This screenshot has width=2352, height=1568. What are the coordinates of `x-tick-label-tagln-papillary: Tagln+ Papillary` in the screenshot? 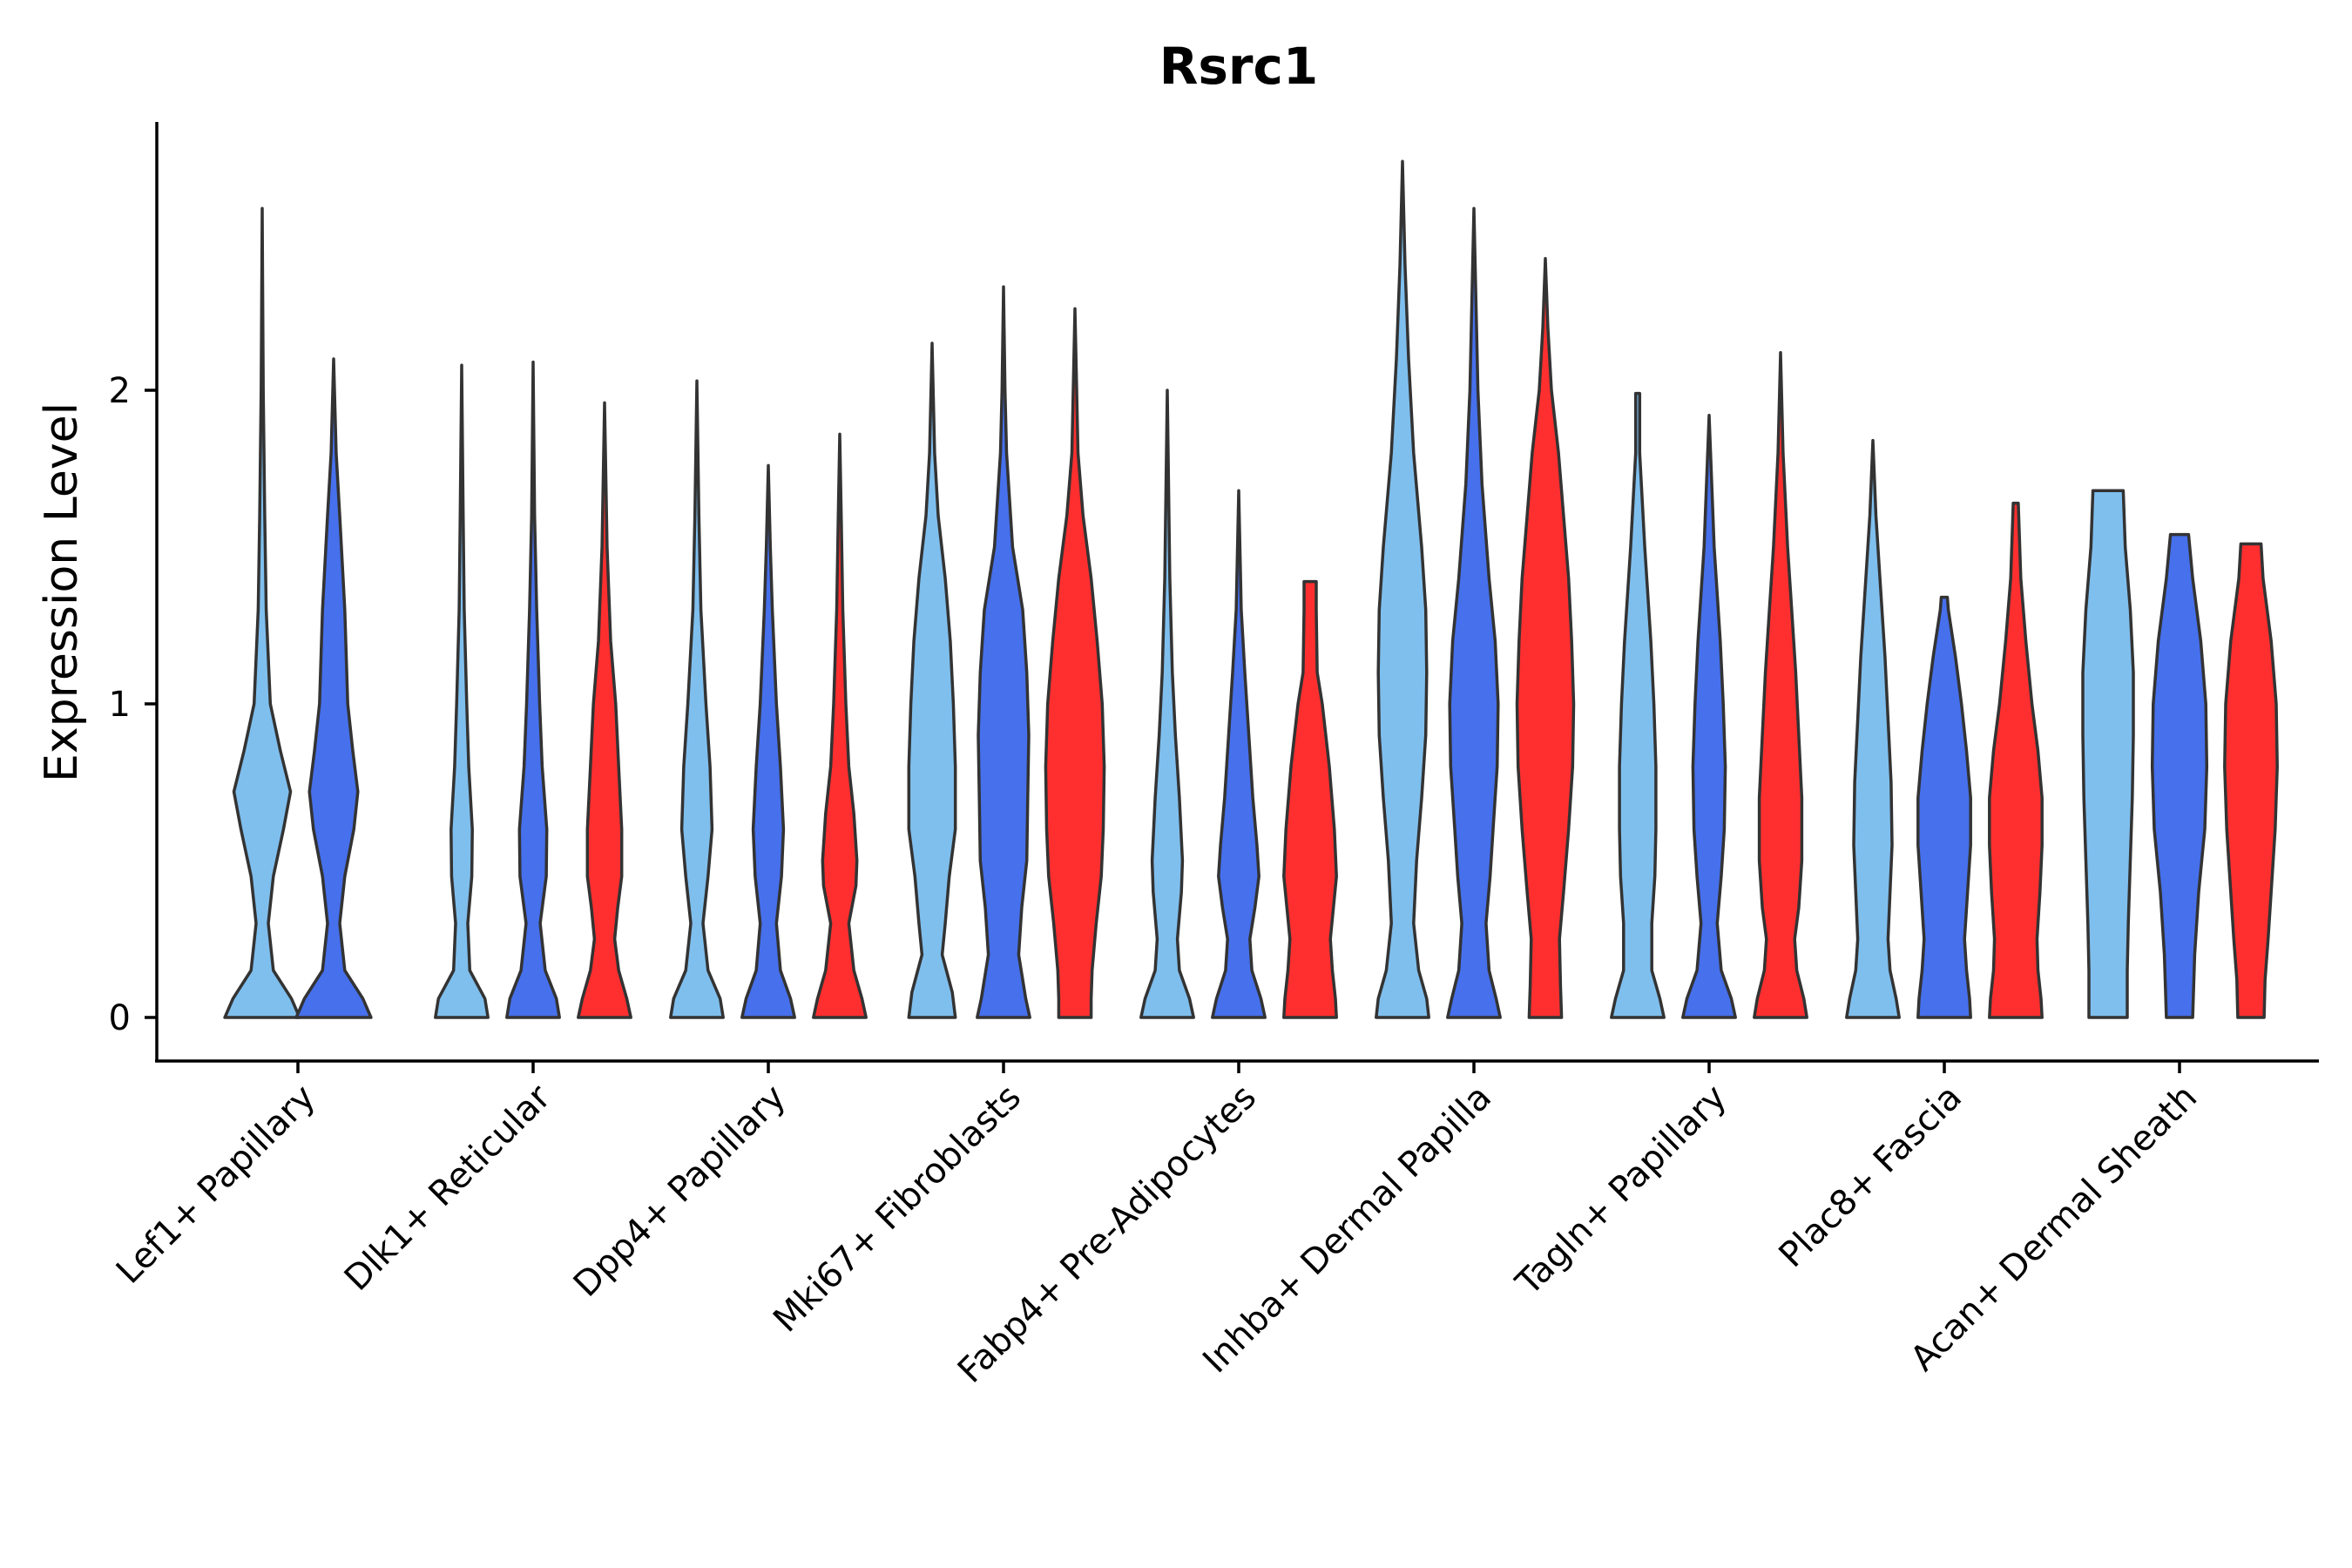 It's located at (1621, 1191).